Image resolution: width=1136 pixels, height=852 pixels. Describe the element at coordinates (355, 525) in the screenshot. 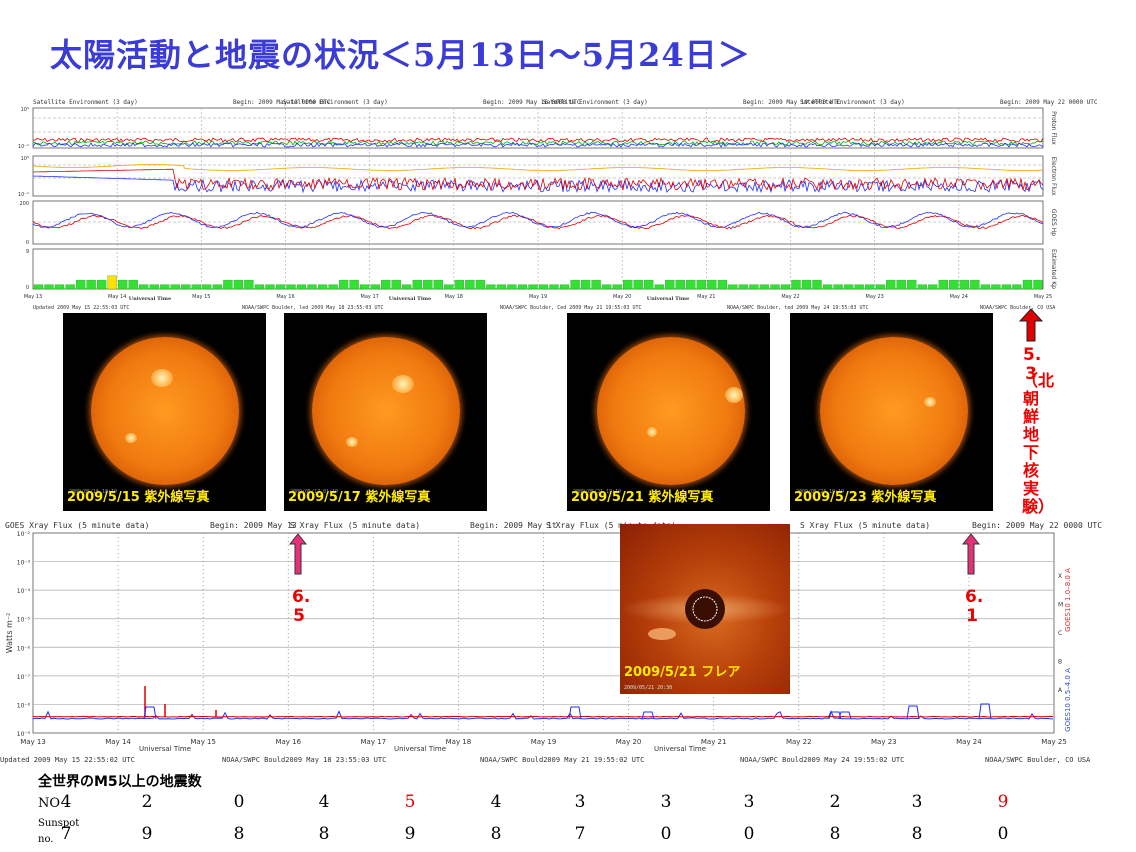

I see `xray-header: S Xray Flux (5 minute data)` at that location.